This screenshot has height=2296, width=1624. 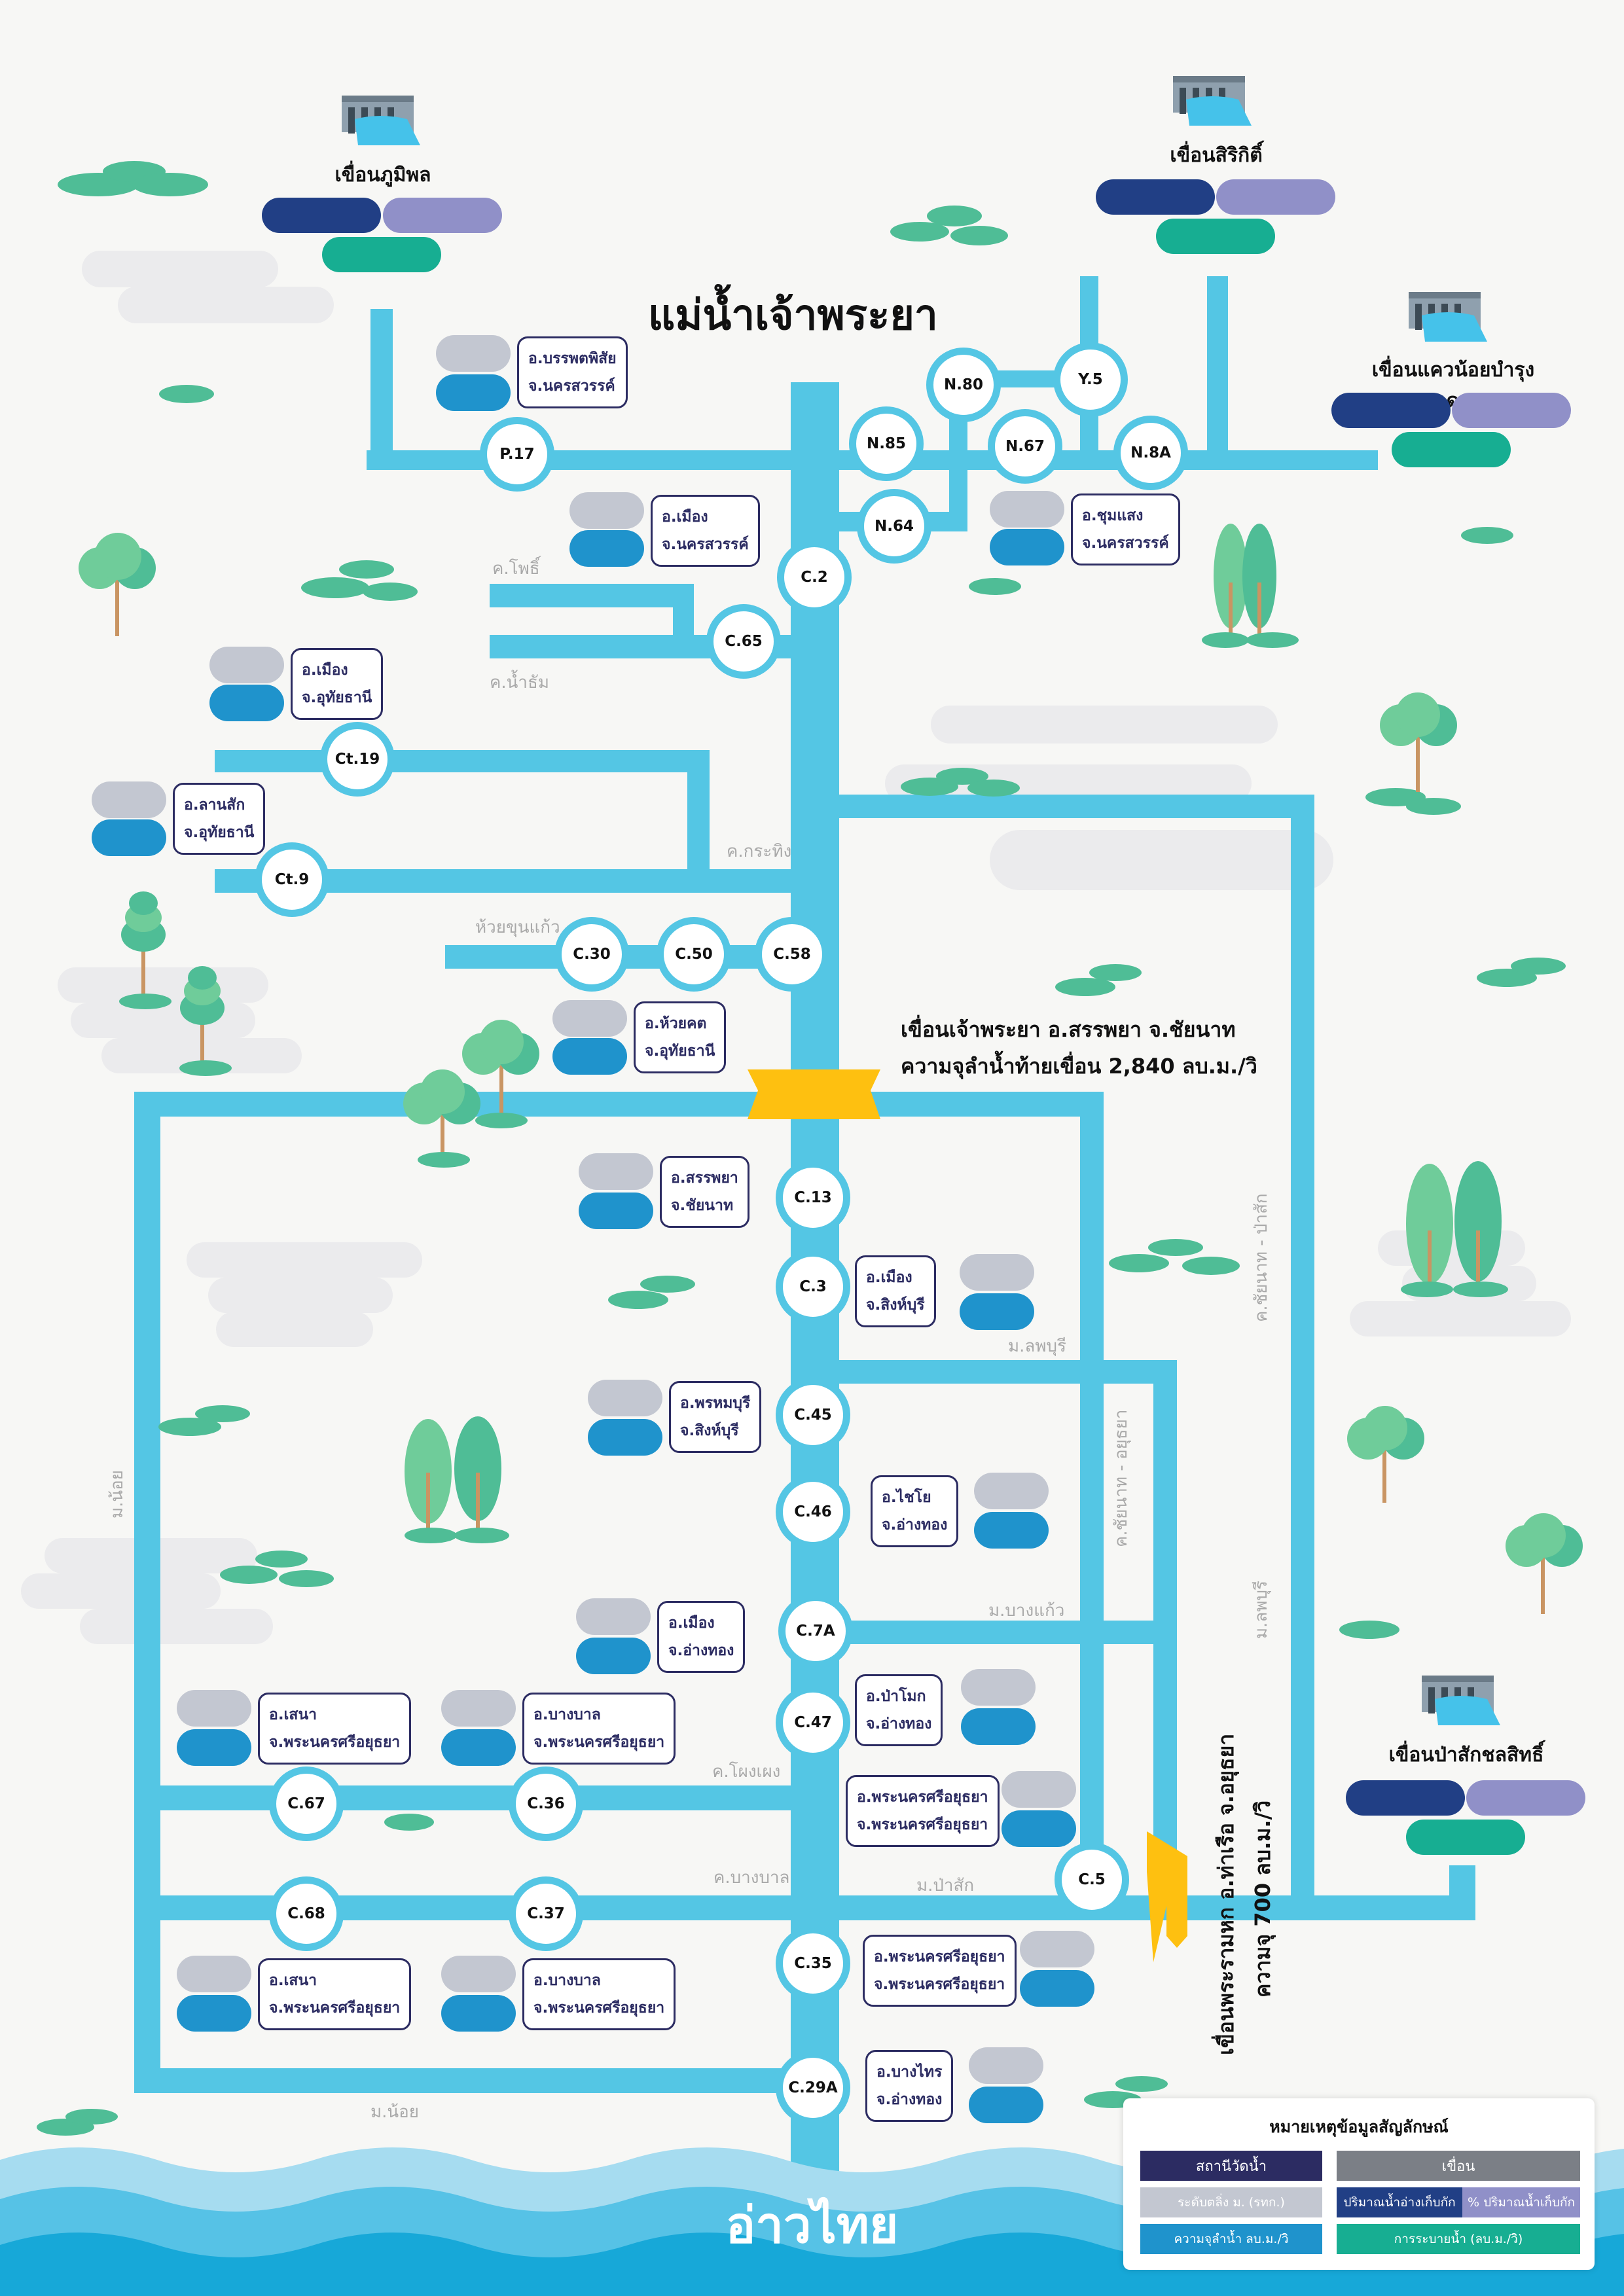 I want to click on station-c45: C.45, so click(x=813, y=1415).